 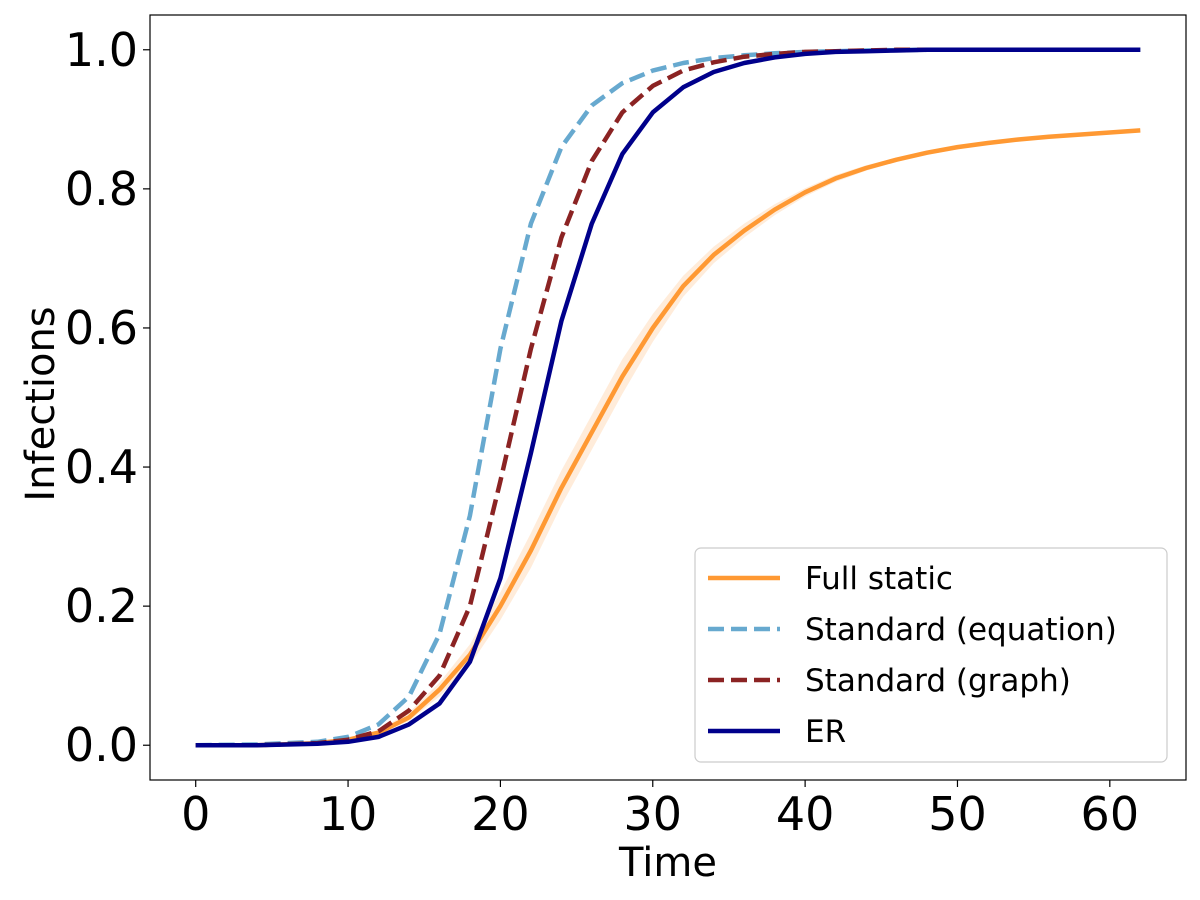 I want to click on legend-label-3: ER, so click(x=825, y=732).